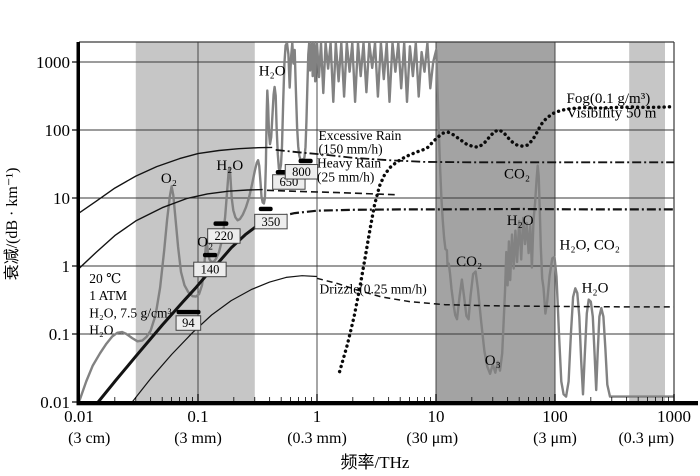 Image resolution: width=700 pixels, height=476 pixels. What do you see at coordinates (89, 438) in the screenshot?
I see `x-wavelength-label: (3 cm)` at bounding box center [89, 438].